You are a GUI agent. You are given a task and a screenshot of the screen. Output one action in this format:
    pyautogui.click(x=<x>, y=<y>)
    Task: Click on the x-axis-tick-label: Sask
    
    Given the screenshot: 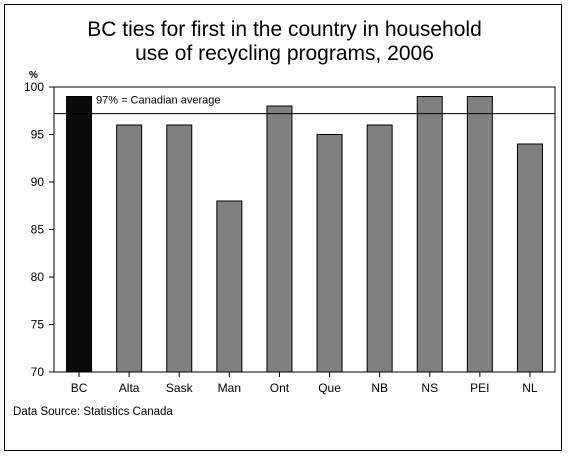 What is the action you would take?
    pyautogui.click(x=180, y=388)
    